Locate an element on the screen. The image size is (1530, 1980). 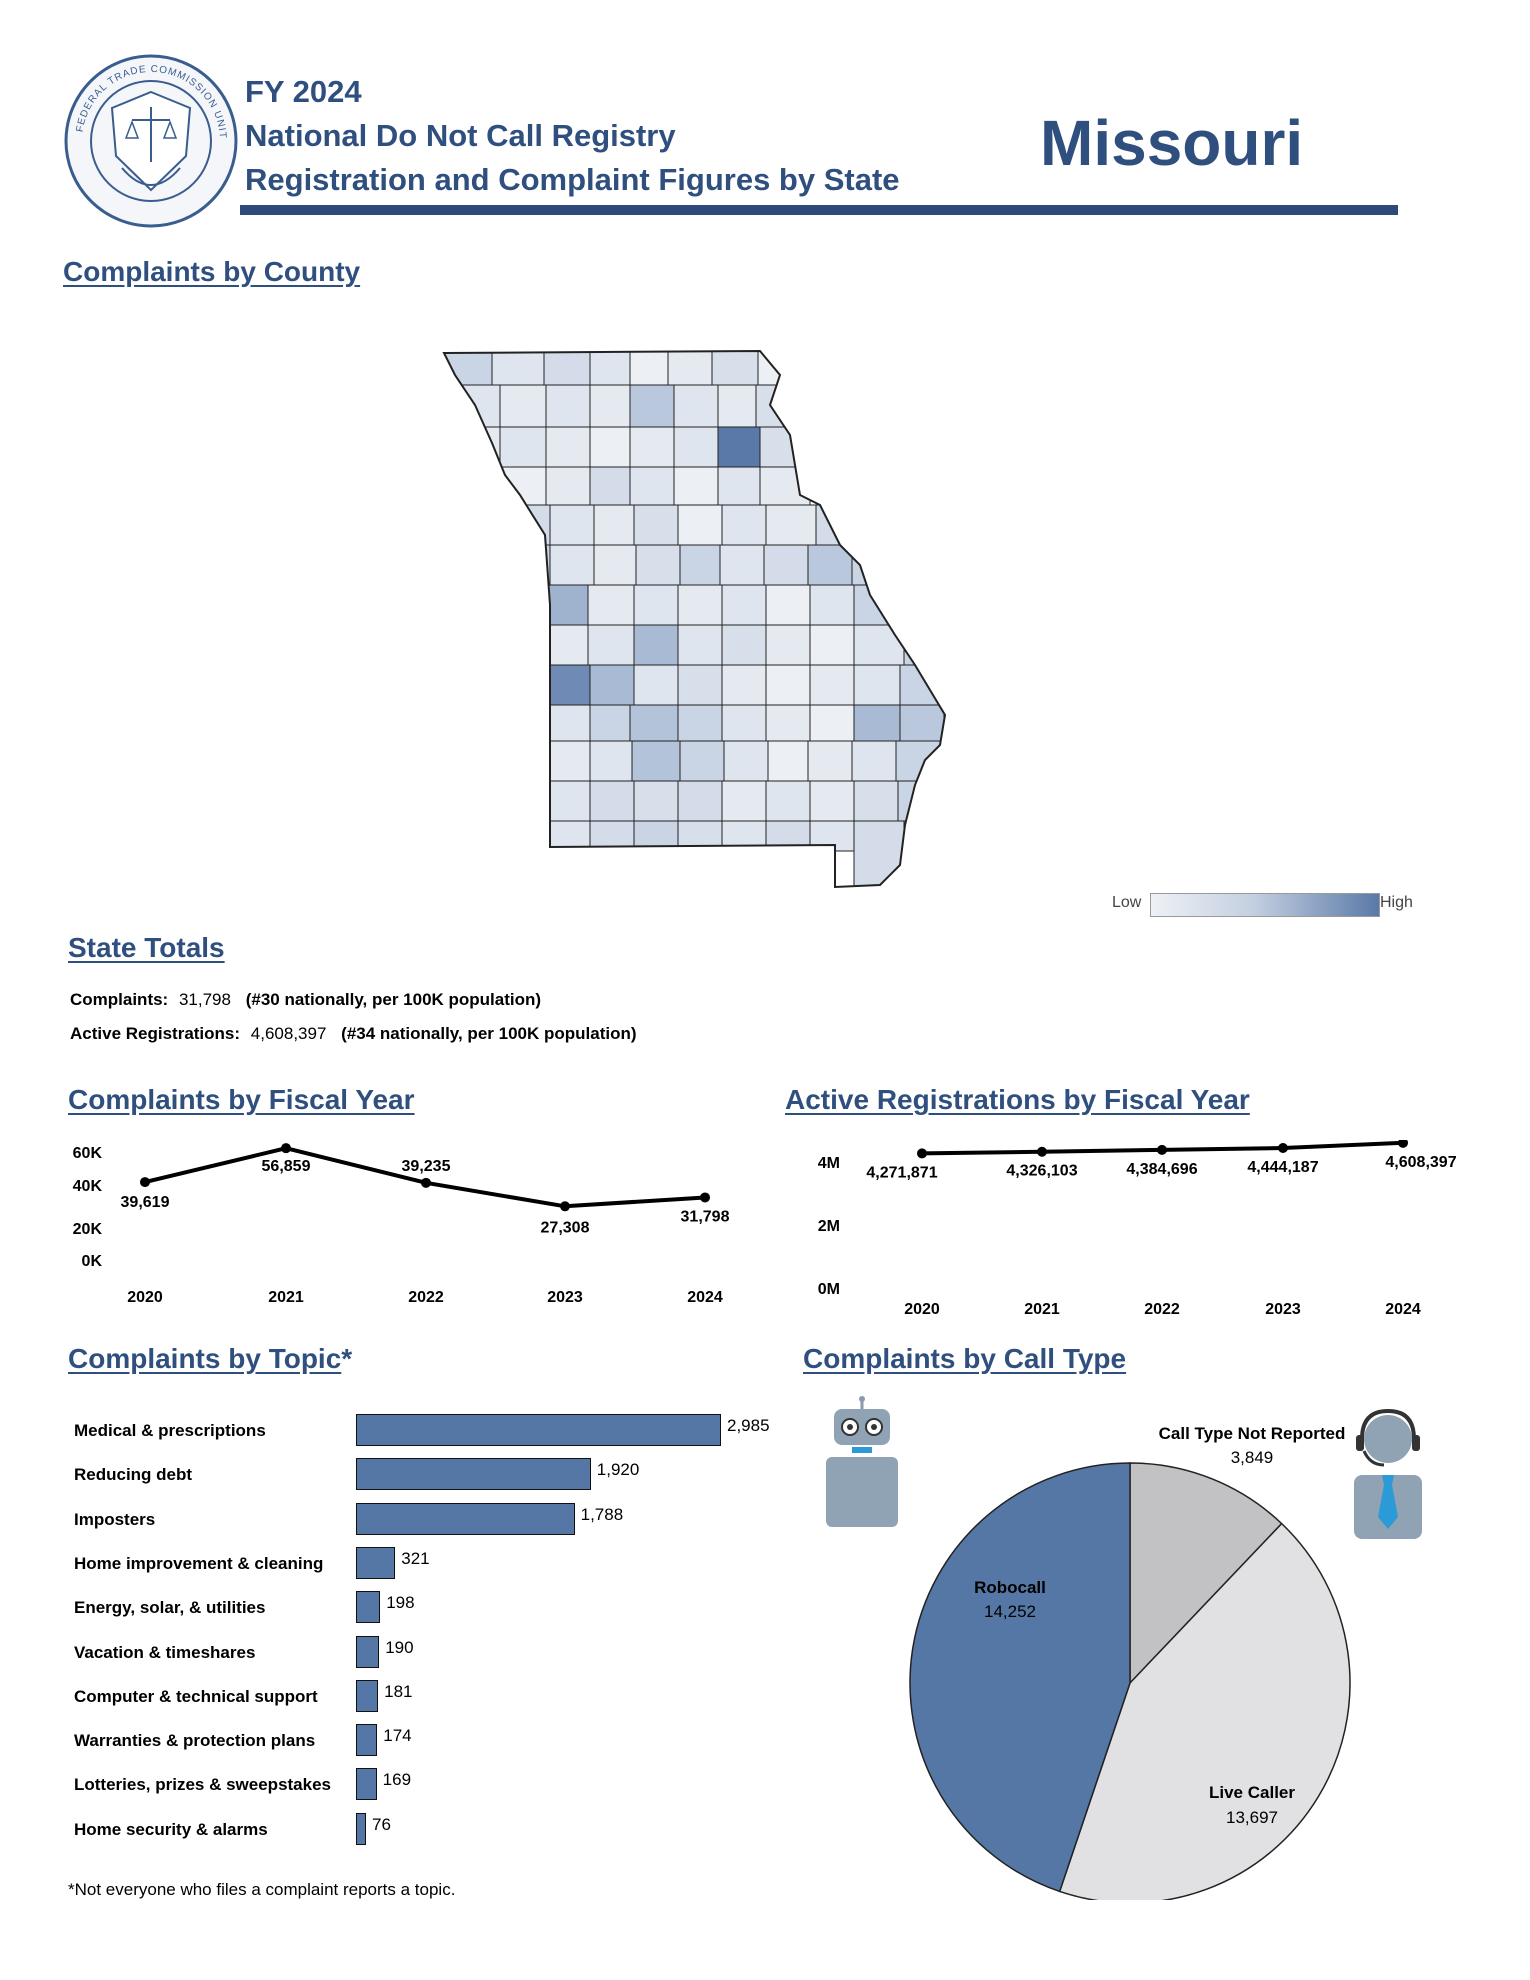
registrations-label: Active Registrations: is located at coordinates (155, 1033).